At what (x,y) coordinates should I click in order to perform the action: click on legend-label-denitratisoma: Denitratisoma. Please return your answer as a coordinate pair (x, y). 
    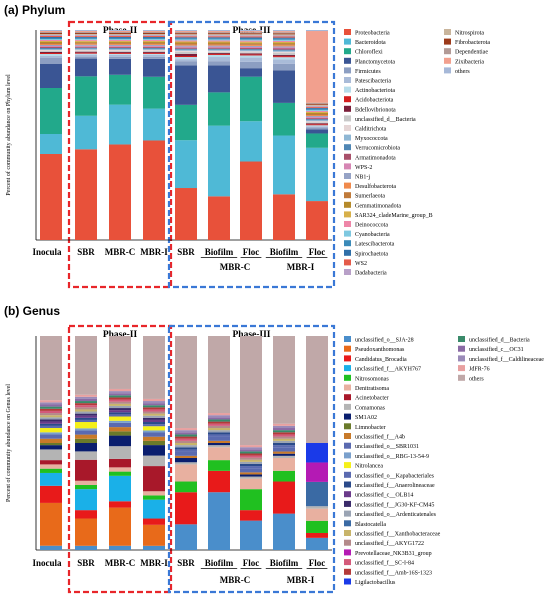
    Looking at the image, I should click on (372, 389).